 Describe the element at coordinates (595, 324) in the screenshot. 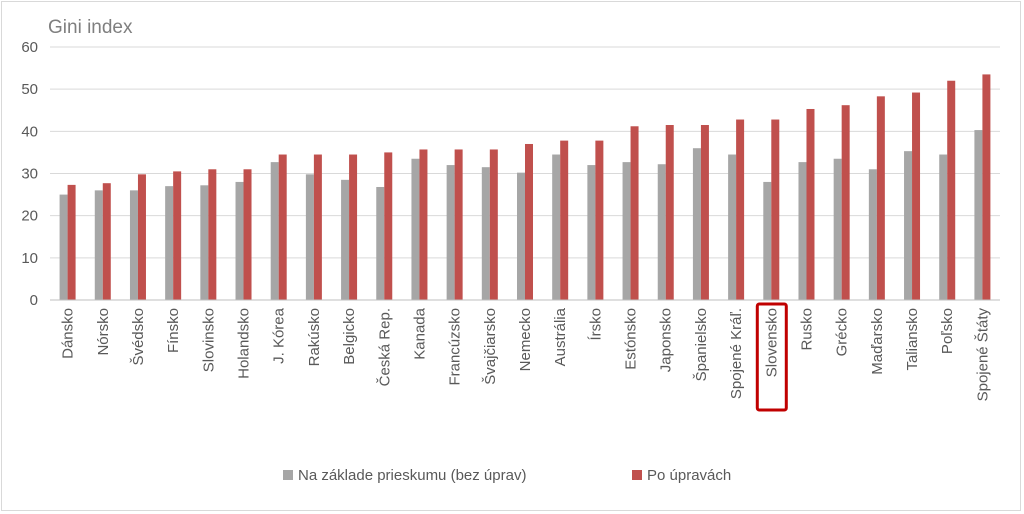

I see `category-label: Írsko` at that location.